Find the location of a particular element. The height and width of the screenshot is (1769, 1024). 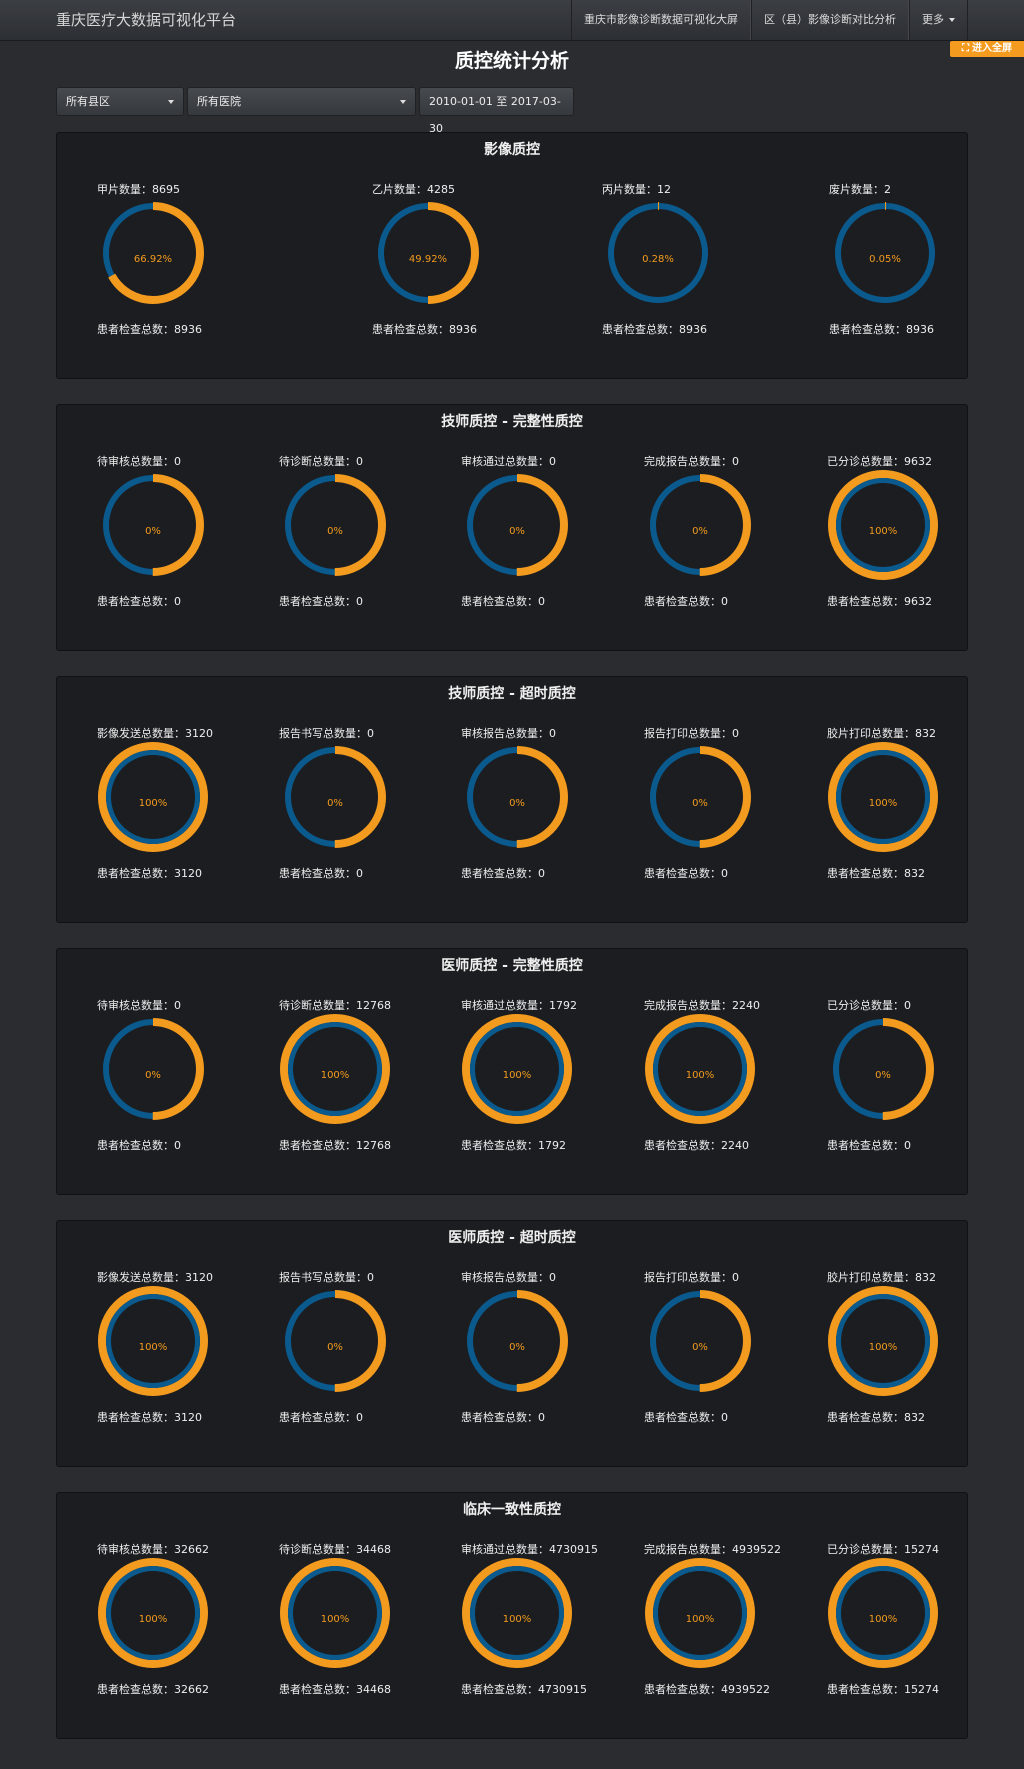

gauge-item: 废片数量：2 0.05% 患者检查总数：8936 is located at coordinates (904, 261).